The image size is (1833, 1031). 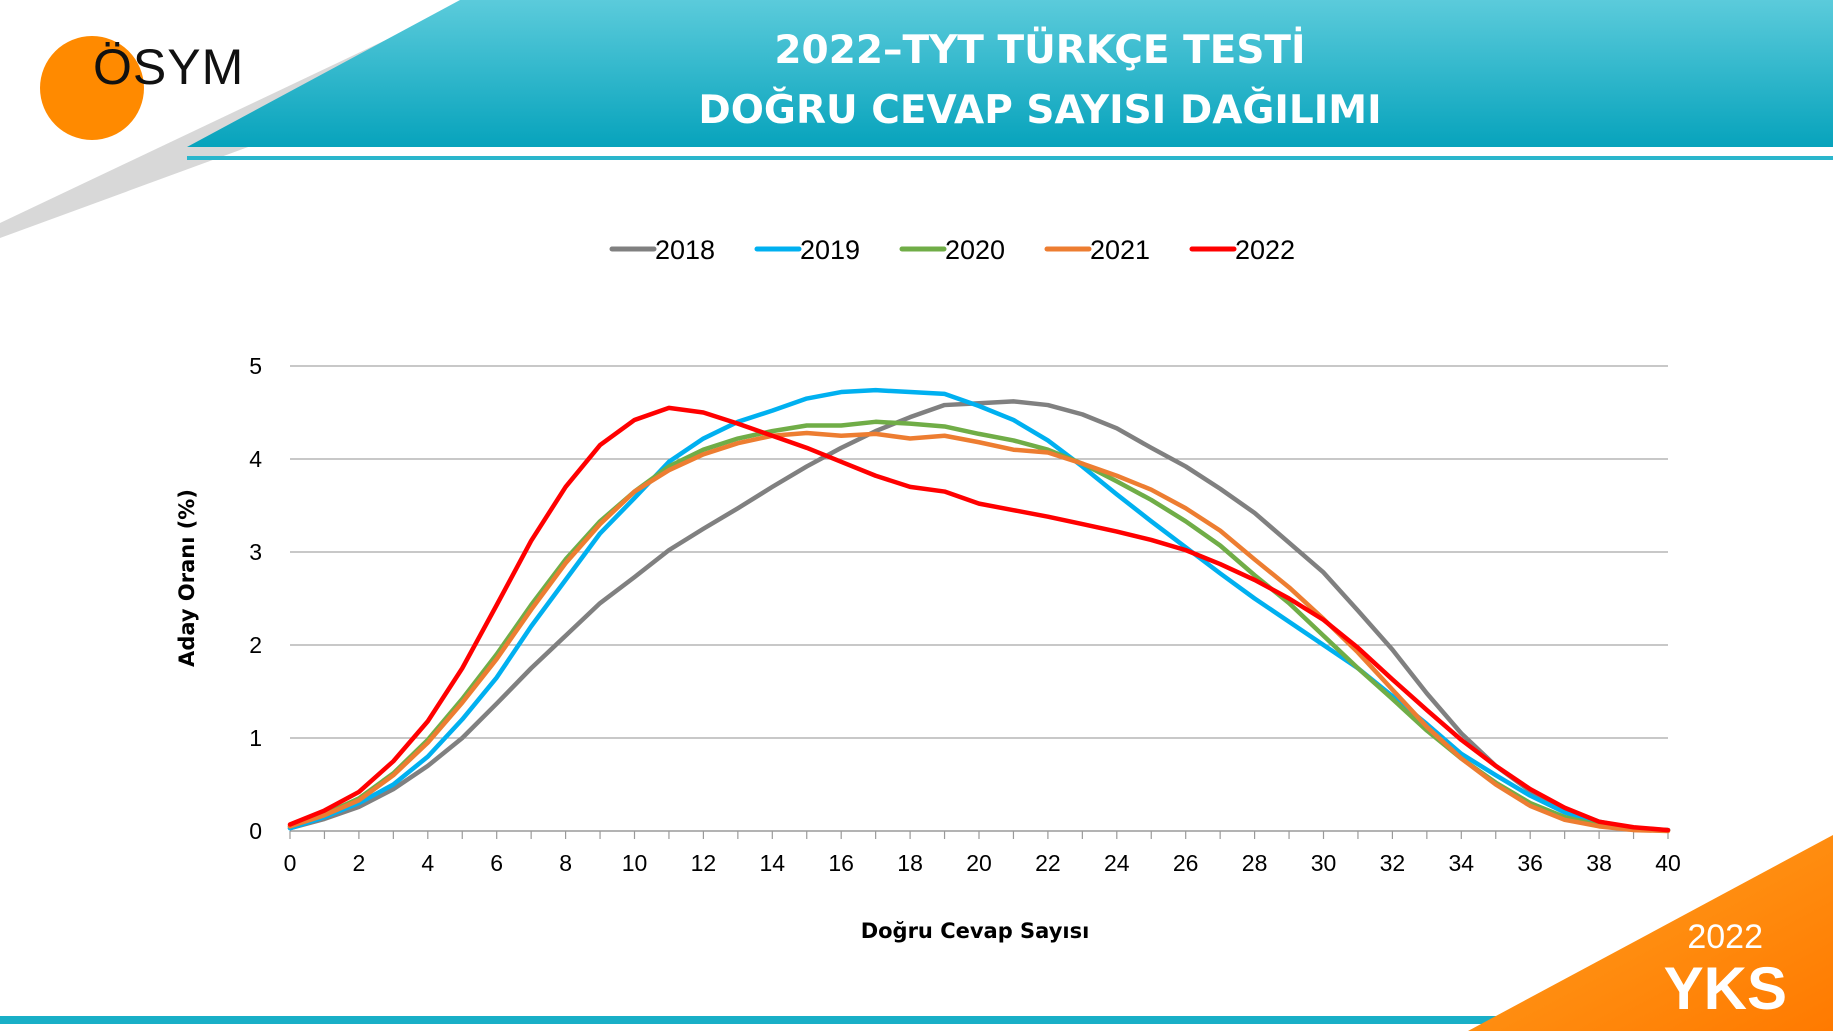 What do you see at coordinates (1324, 863) in the screenshot?
I see `x-tick-label: 30` at bounding box center [1324, 863].